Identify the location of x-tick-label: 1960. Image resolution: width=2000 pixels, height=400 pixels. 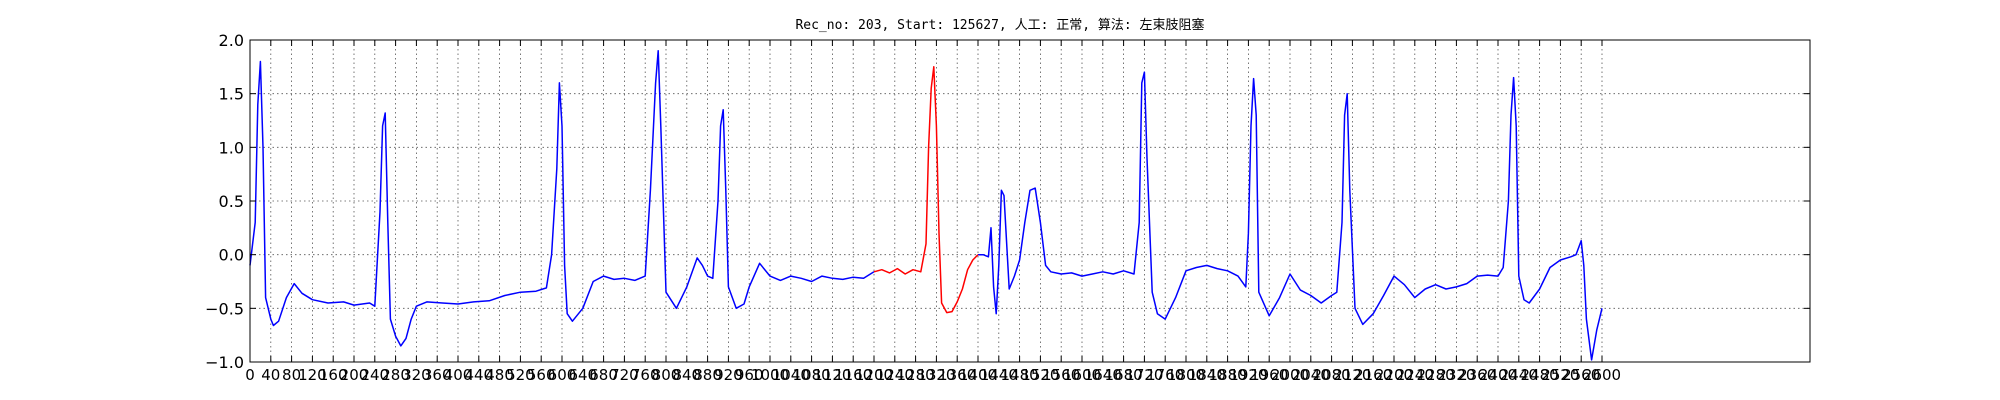
(1269, 375).